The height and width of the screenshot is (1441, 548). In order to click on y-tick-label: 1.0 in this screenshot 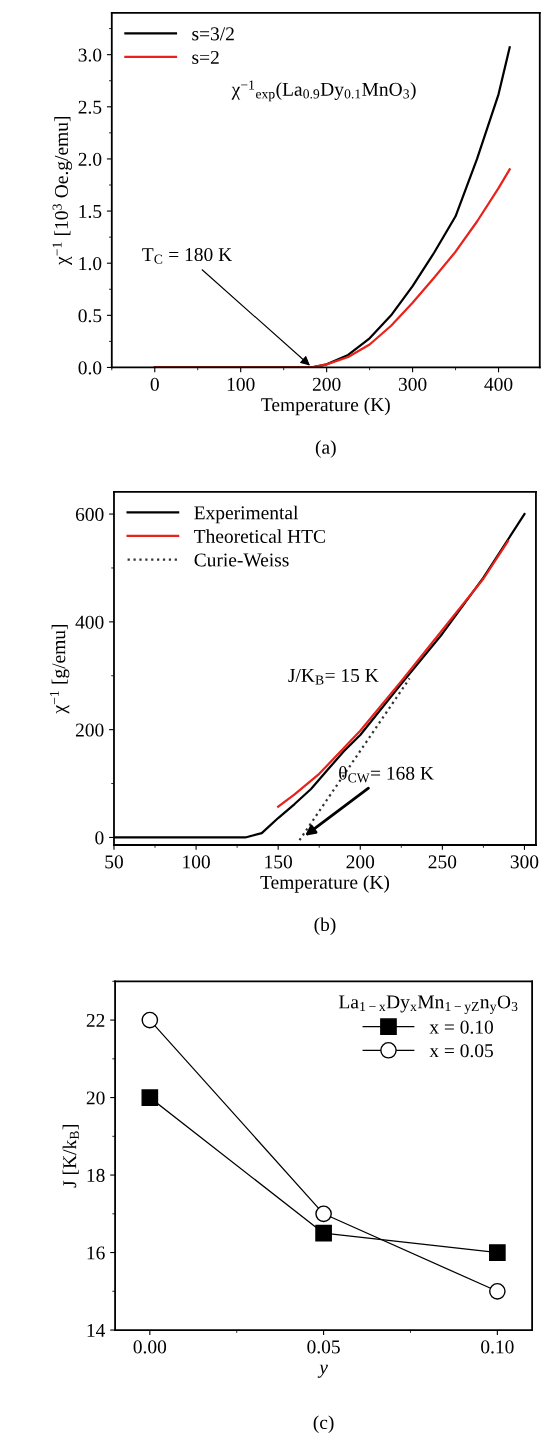, I will do `click(90, 264)`.